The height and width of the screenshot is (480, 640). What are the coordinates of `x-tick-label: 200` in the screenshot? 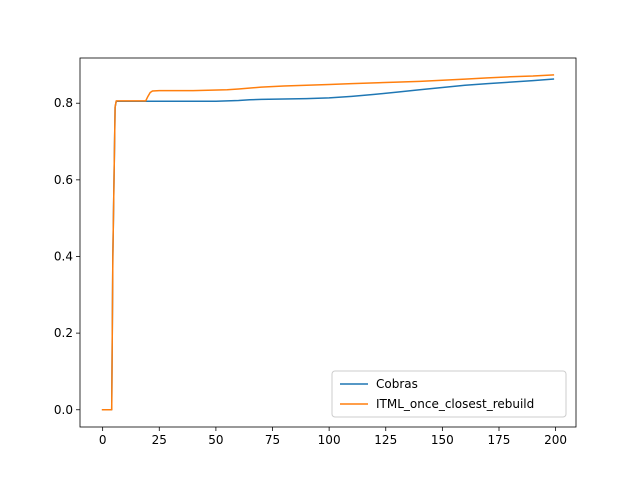 It's located at (555, 440).